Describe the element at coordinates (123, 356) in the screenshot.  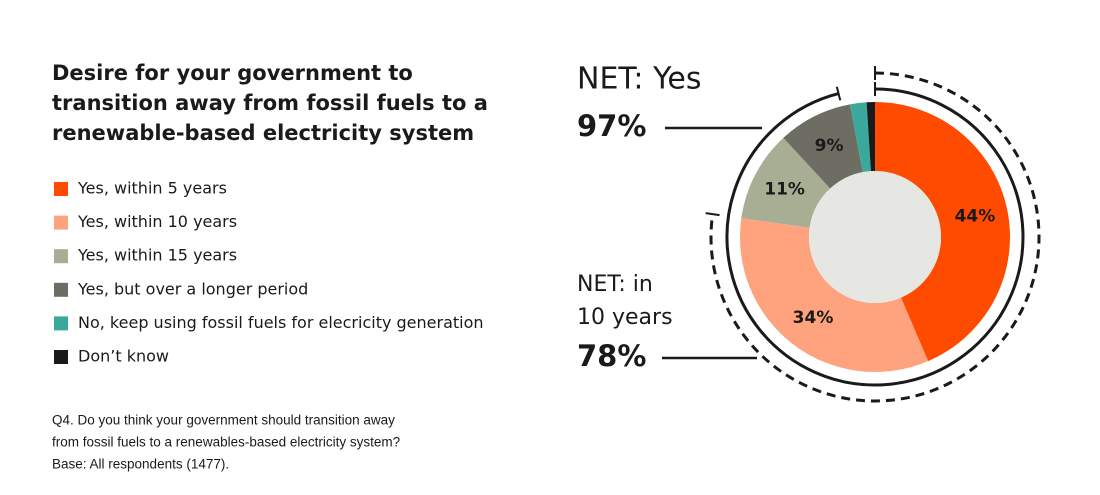
I see `legend-label: Don’t know` at that location.